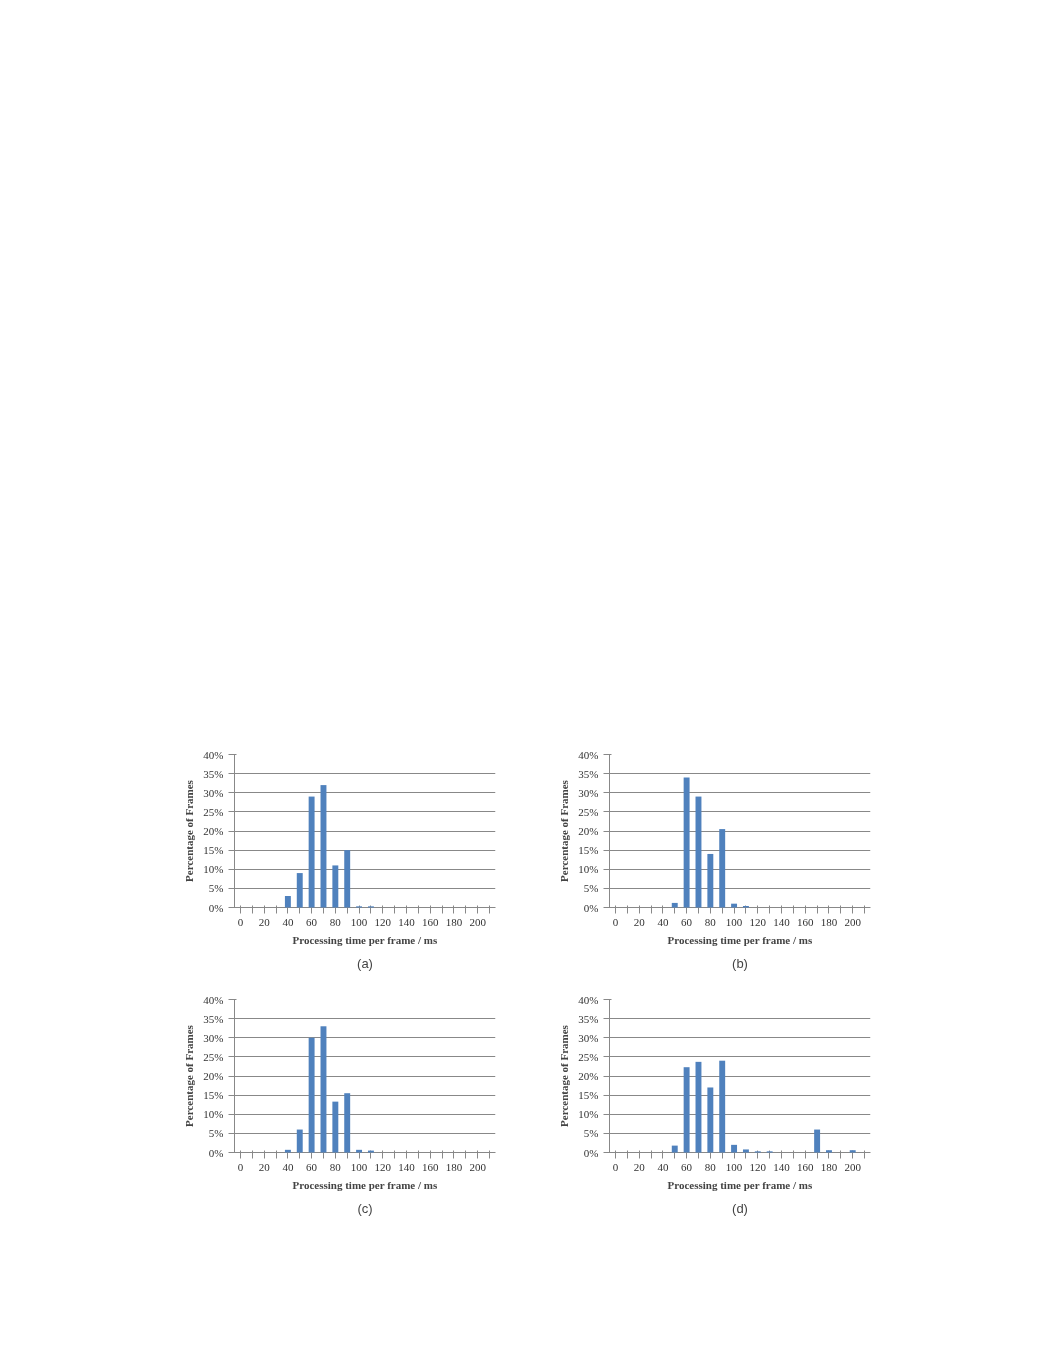 The height and width of the screenshot is (1350, 1043). Describe the element at coordinates (740, 963) in the screenshot. I see `text: (b)` at that location.